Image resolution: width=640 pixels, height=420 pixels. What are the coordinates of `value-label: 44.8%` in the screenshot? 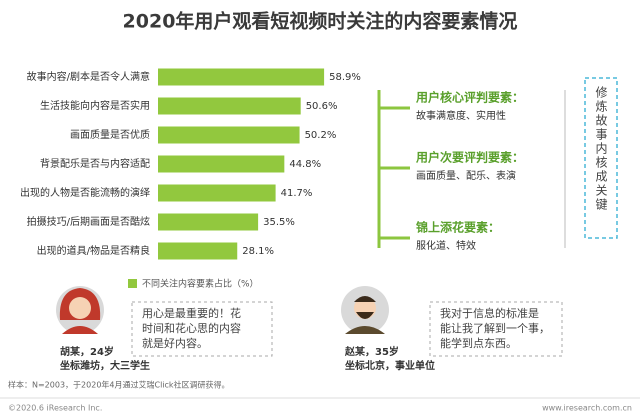 It's located at (305, 164).